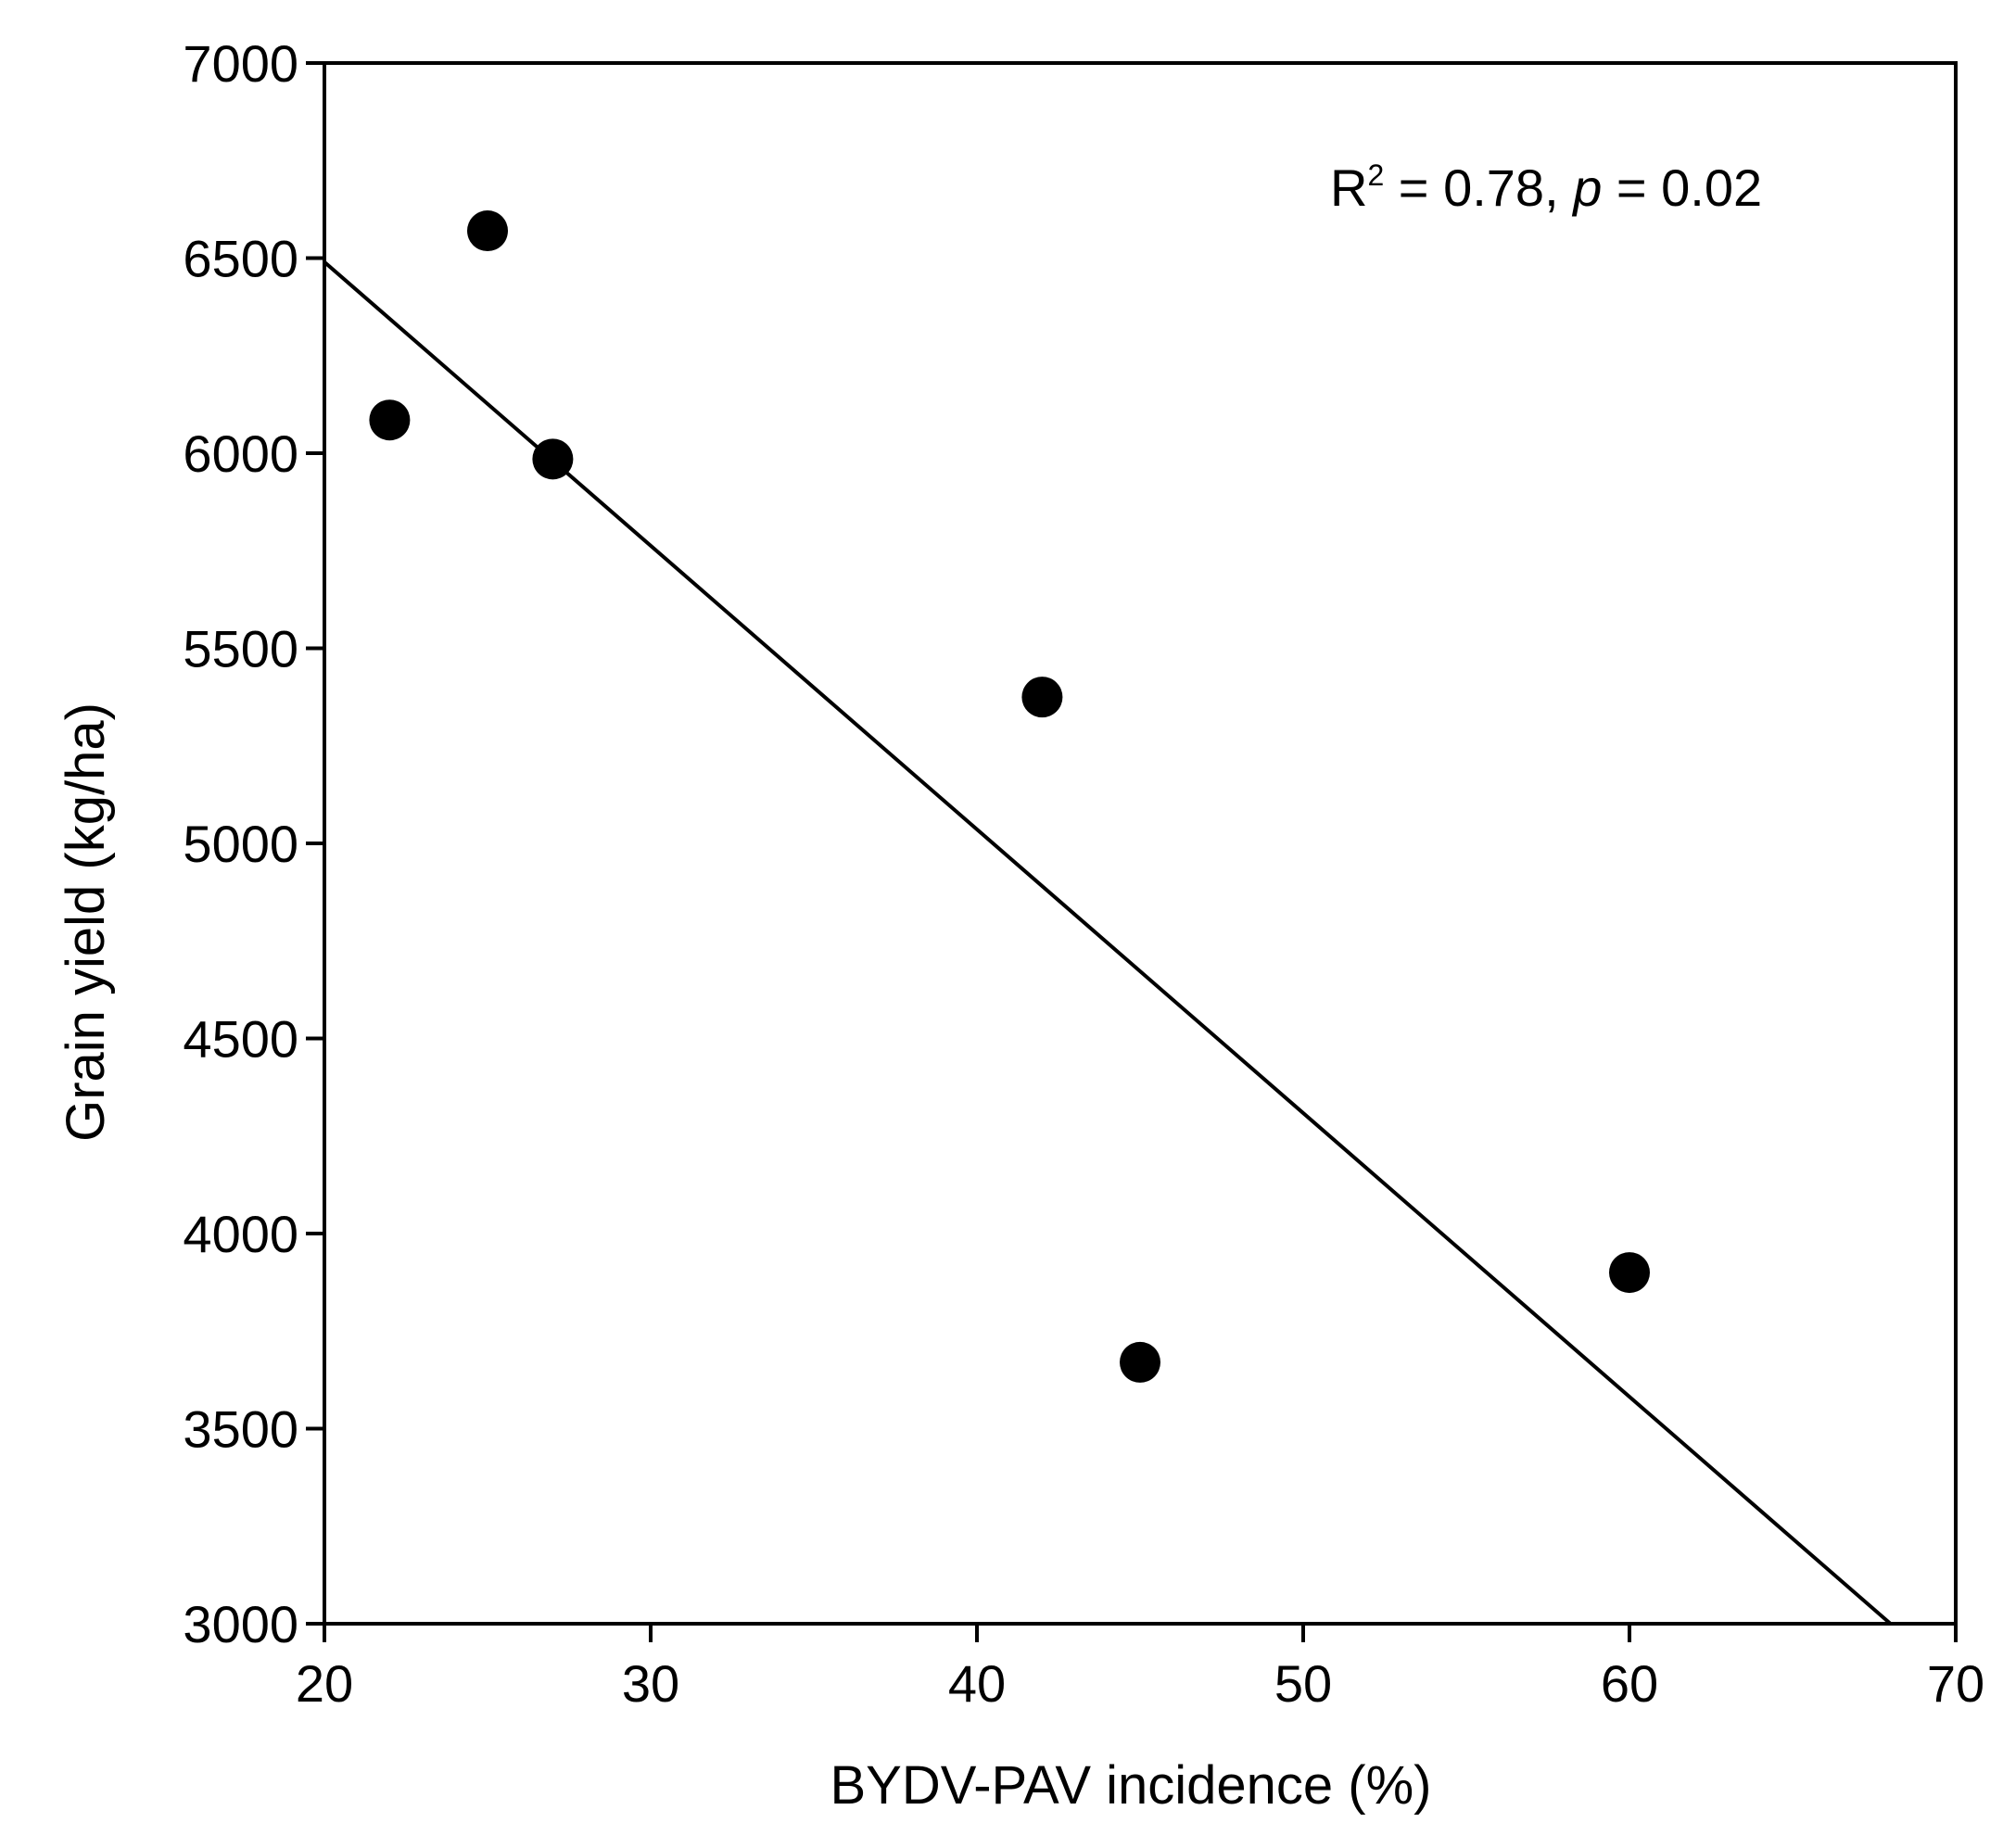 Image resolution: width=2003 pixels, height=1848 pixels. Describe the element at coordinates (240, 649) in the screenshot. I see `y-tick-label: 5500` at that location.